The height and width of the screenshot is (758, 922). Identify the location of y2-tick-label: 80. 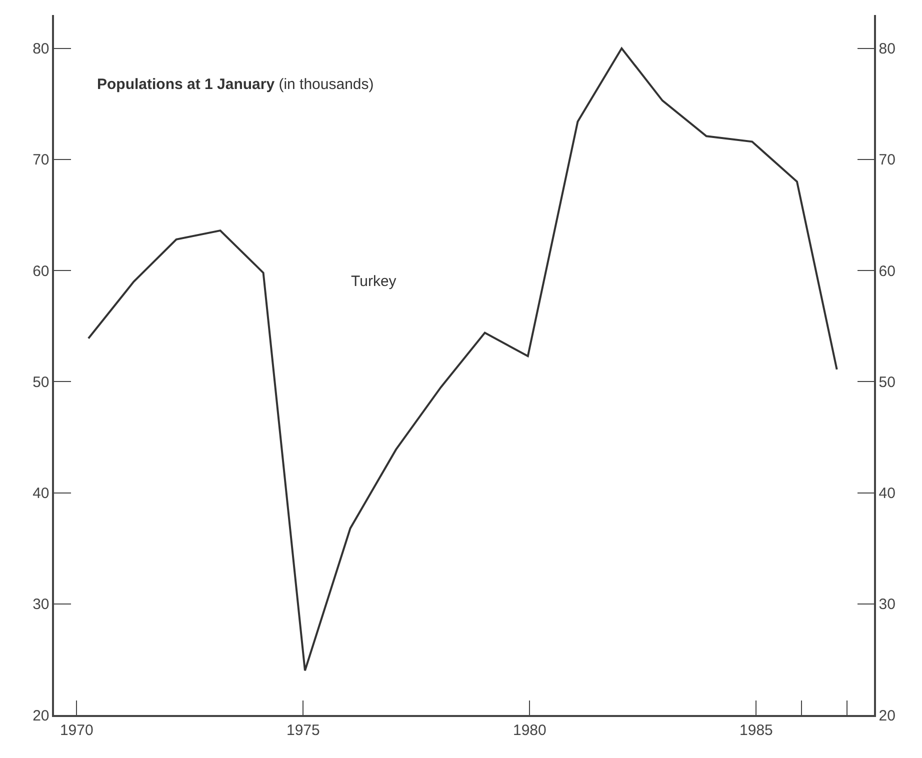
(887, 49).